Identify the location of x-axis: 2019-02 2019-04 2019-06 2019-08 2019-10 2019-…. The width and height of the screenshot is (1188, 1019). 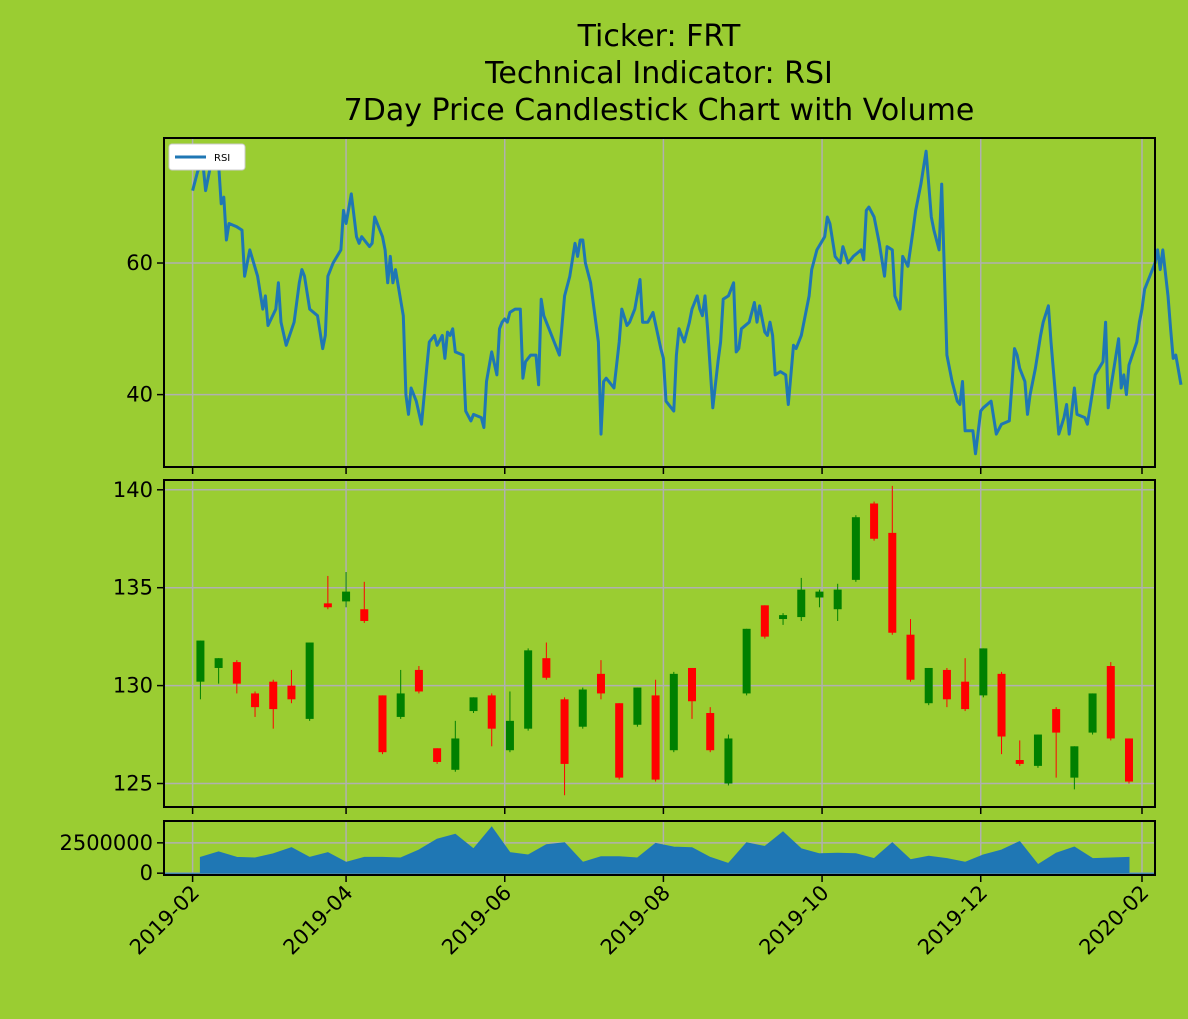
(639, 920).